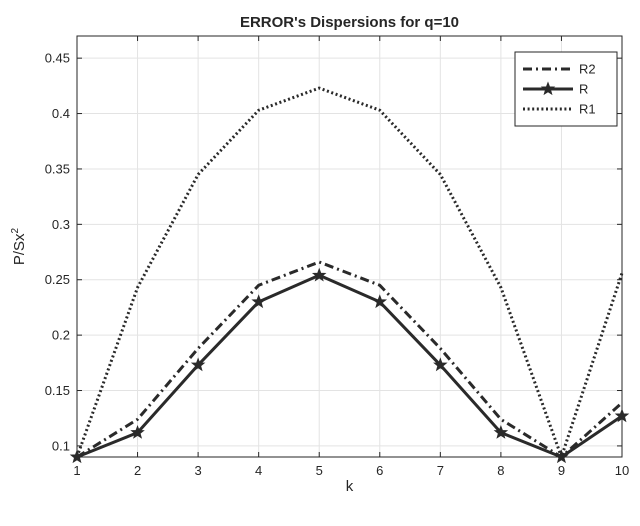 The image size is (640, 526). Describe the element at coordinates (379, 470) in the screenshot. I see `x-tick-label: 6` at that location.